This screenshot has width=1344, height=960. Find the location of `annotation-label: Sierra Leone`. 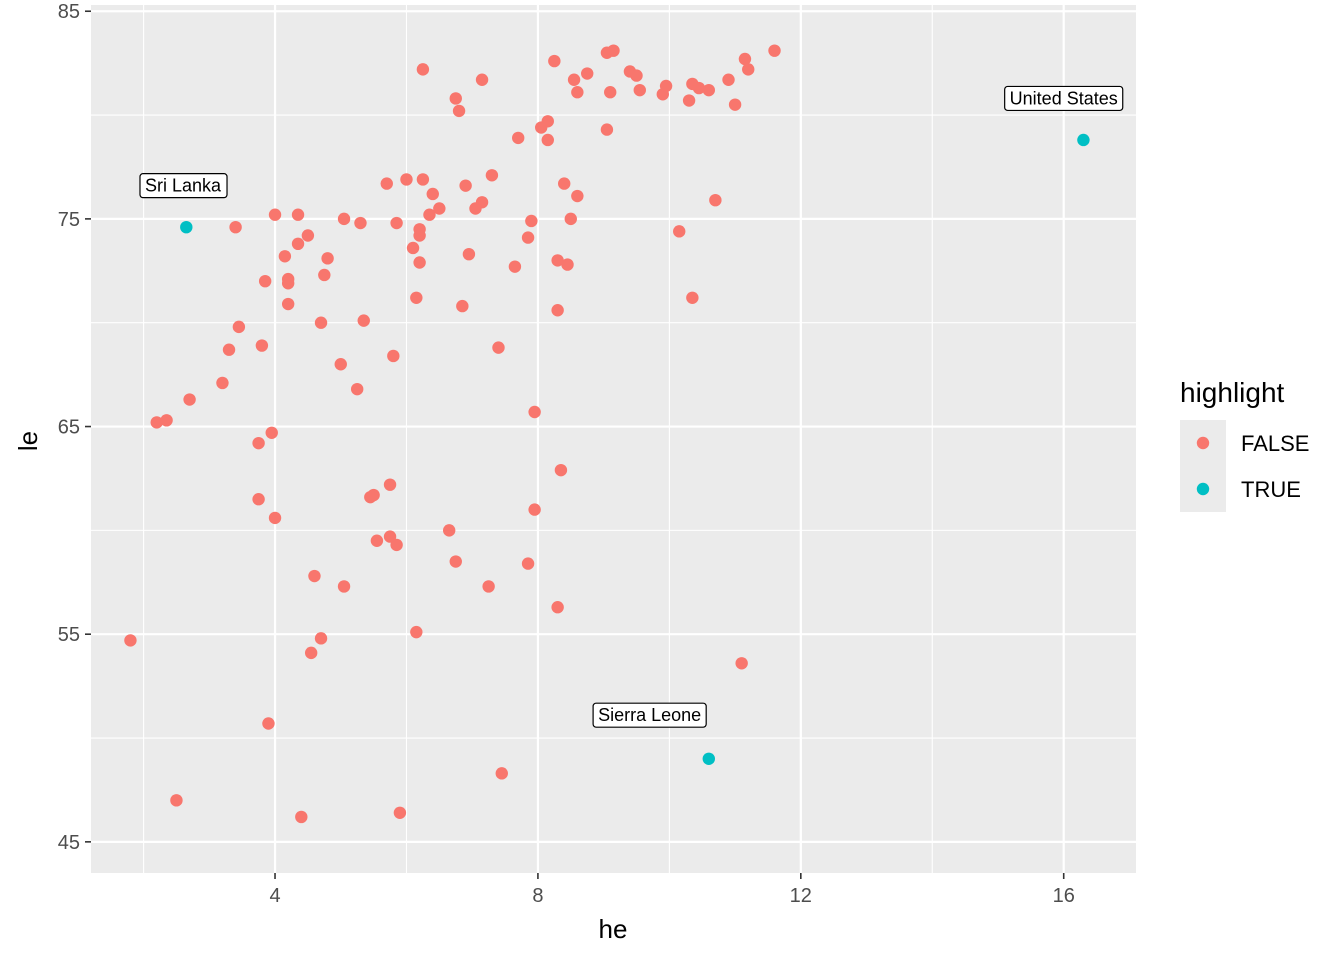

annotation-label: Sierra Leone is located at coordinates (649, 715).